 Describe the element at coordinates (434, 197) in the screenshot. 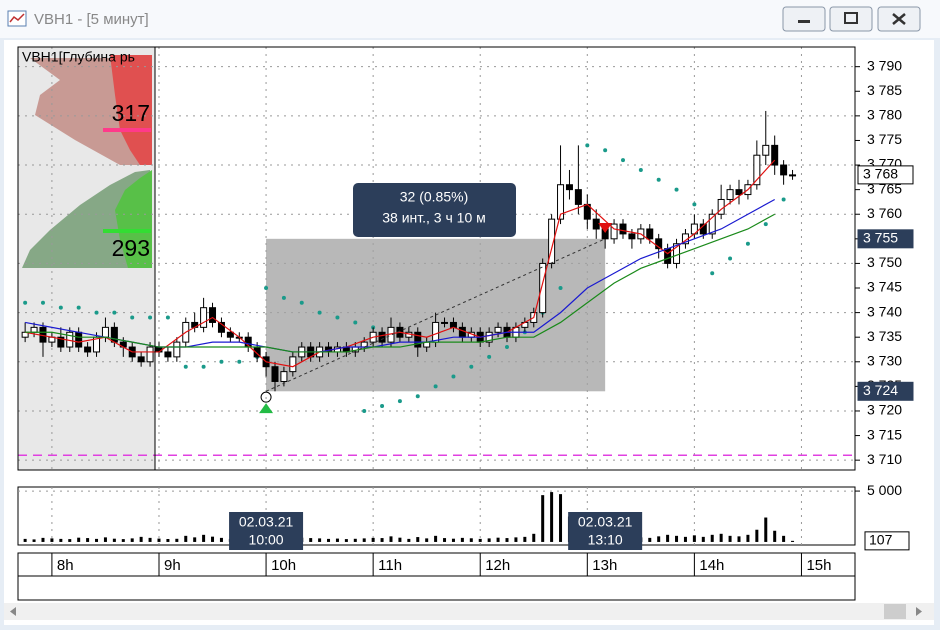

I see `tooltip-change: 32 (0.85%)` at that location.